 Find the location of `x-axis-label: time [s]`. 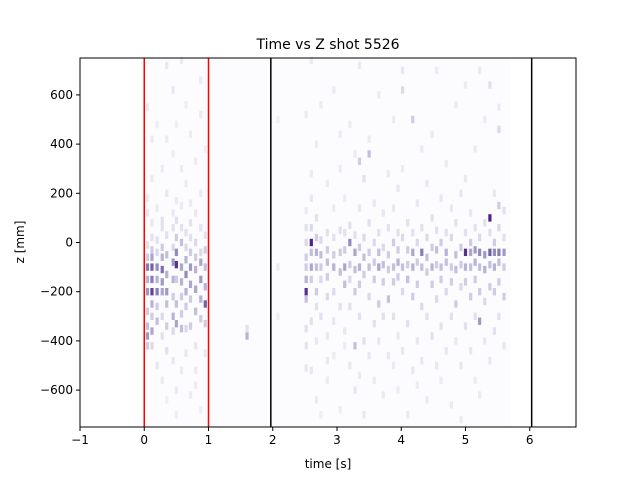

x-axis-label: time [s] is located at coordinates (328, 464).